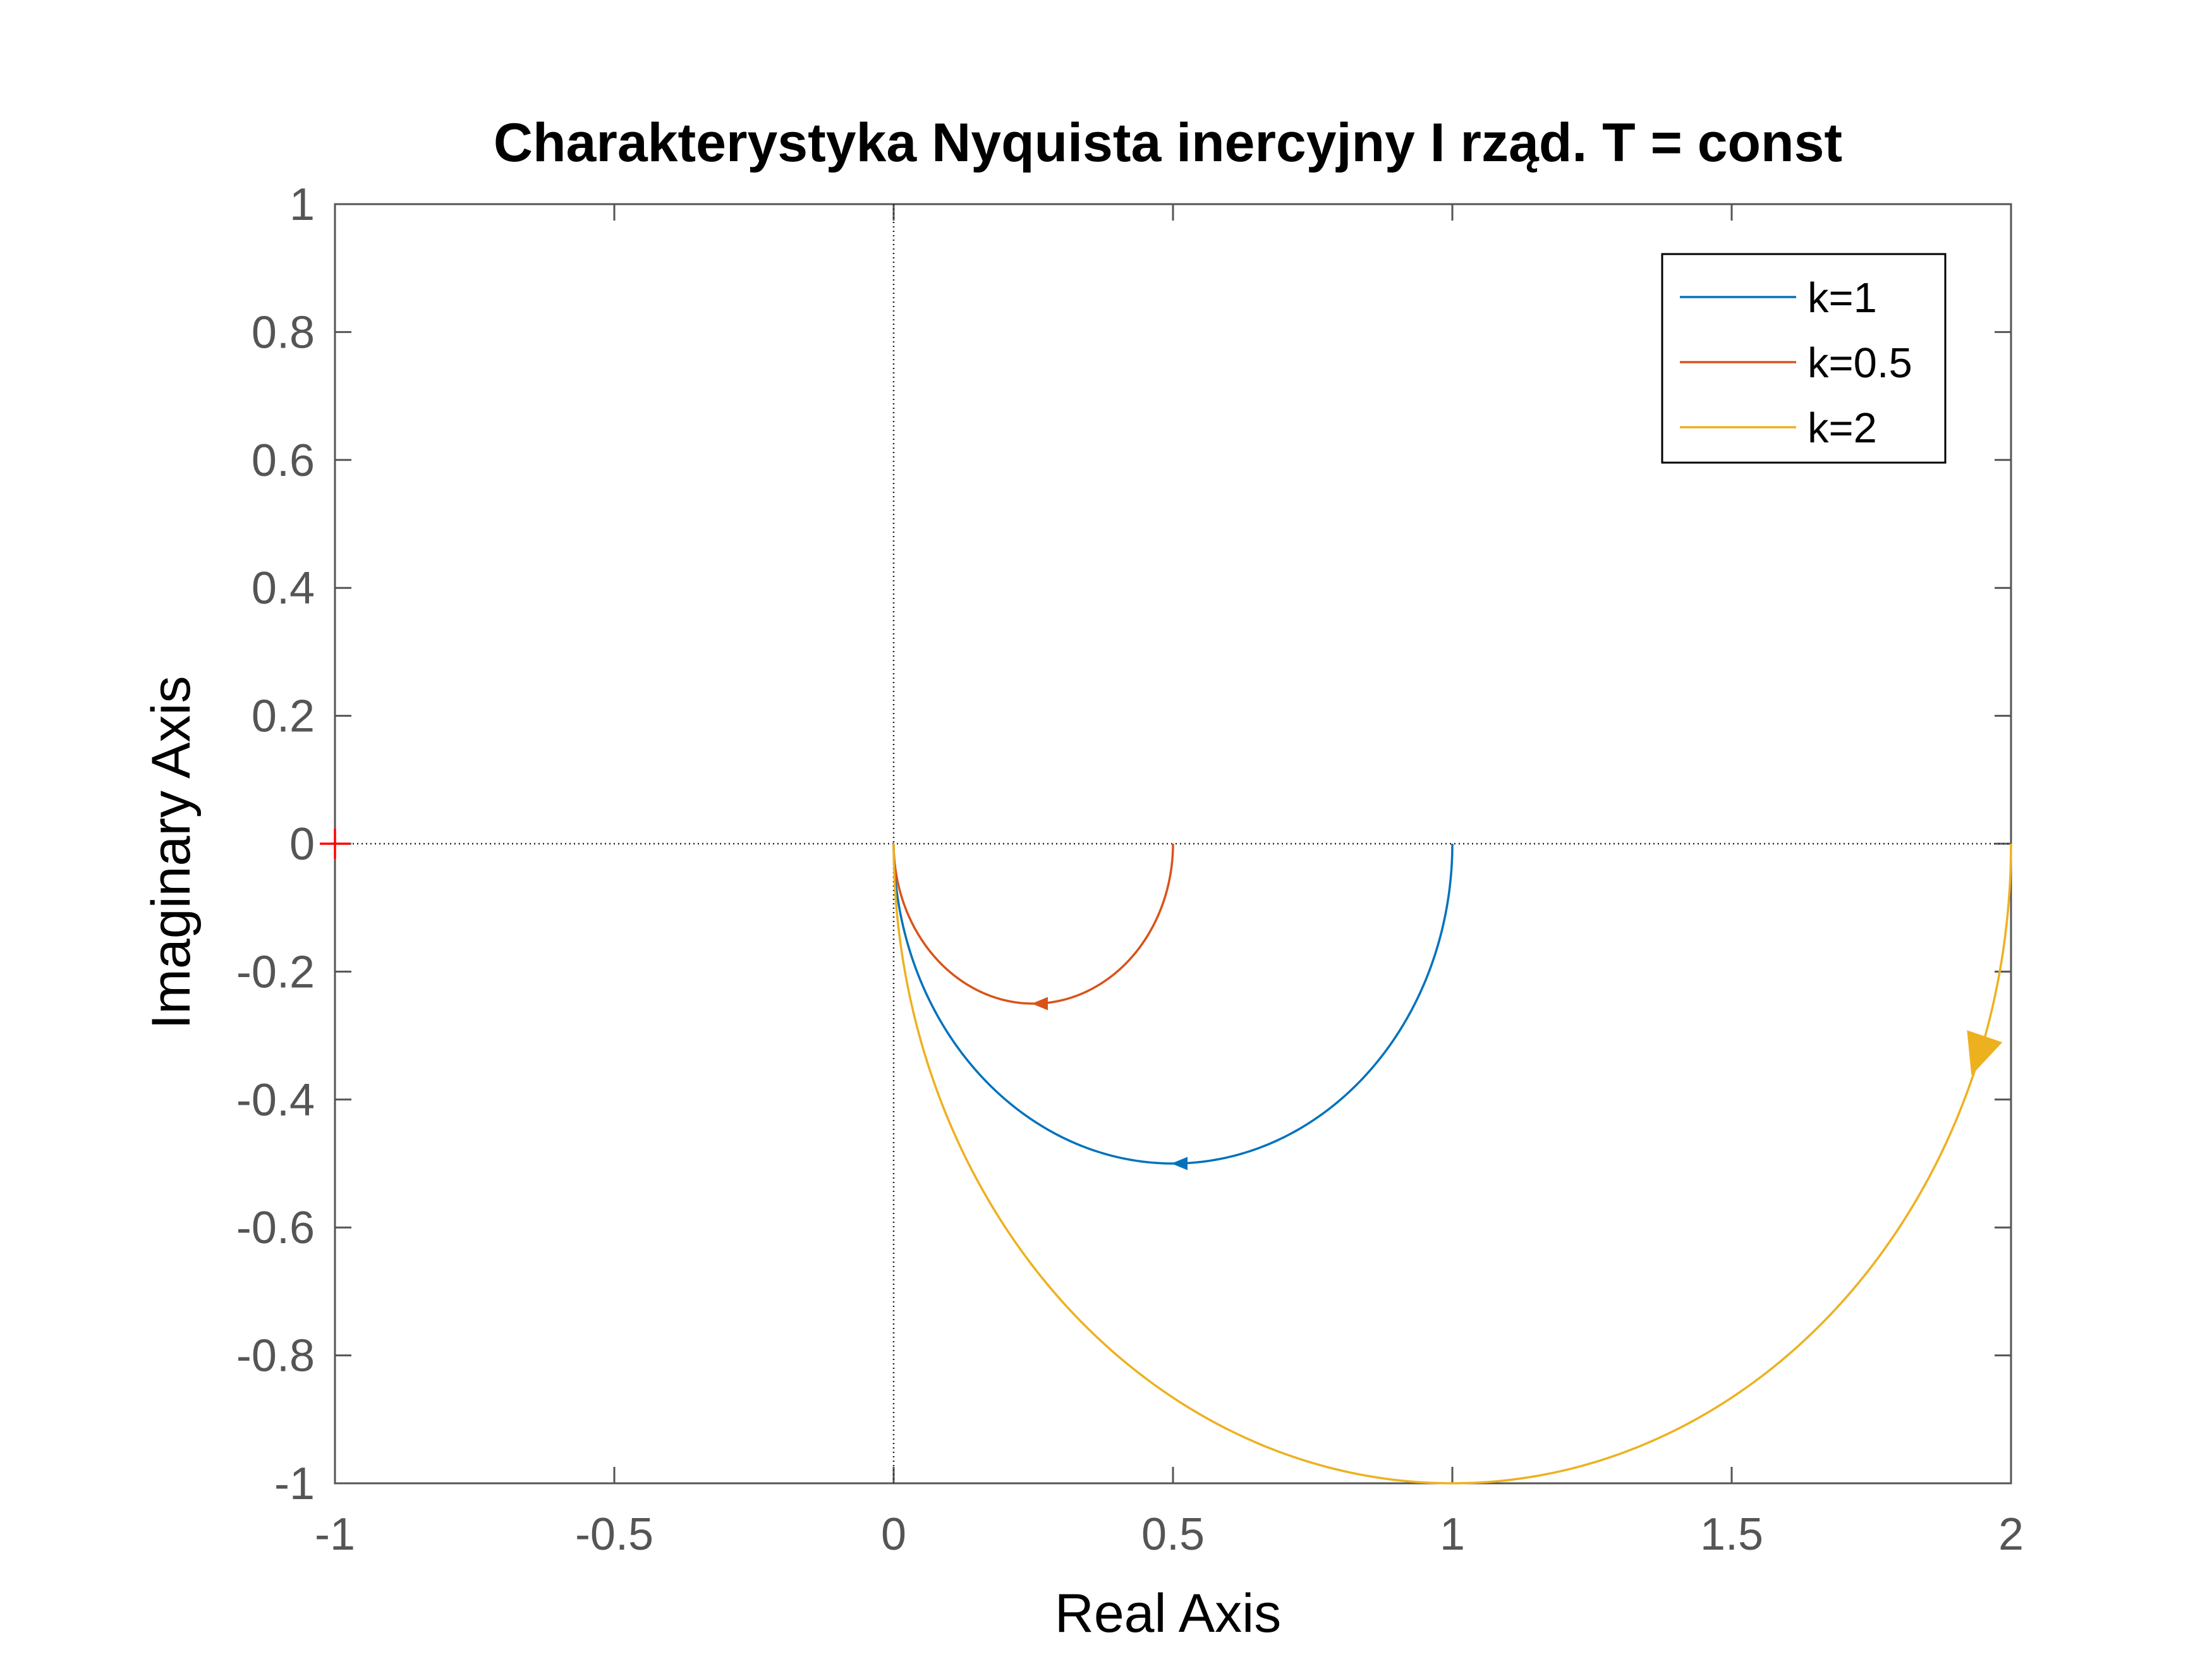  I want to click on y-axis-label: Imaginary Axis, so click(172, 852).